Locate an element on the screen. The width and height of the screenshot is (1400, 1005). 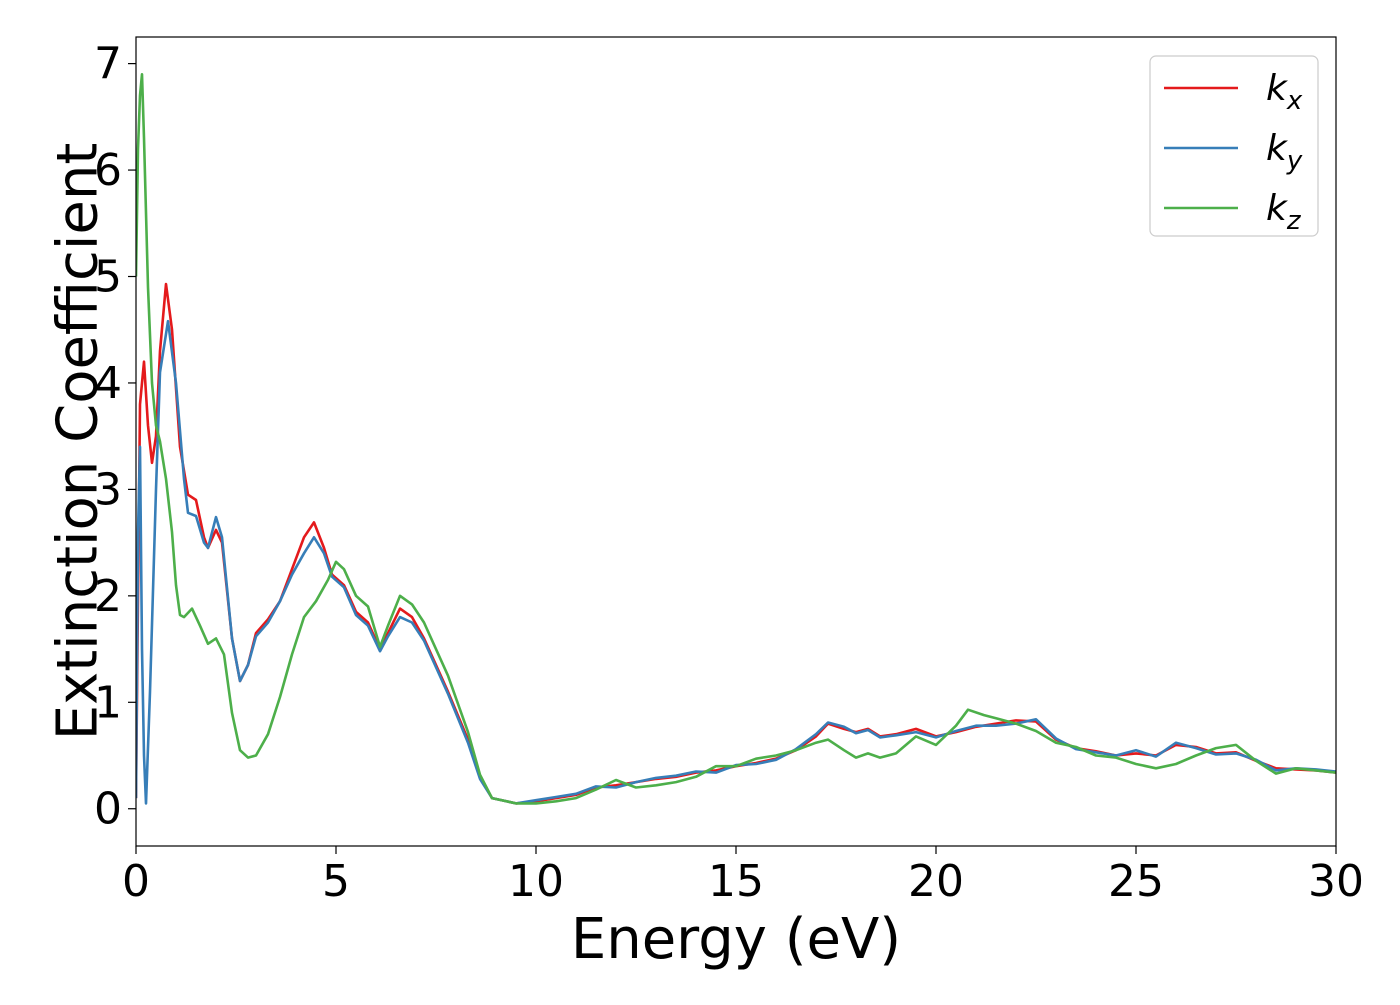
x-tick-label: 25 is located at coordinates (1136, 881).